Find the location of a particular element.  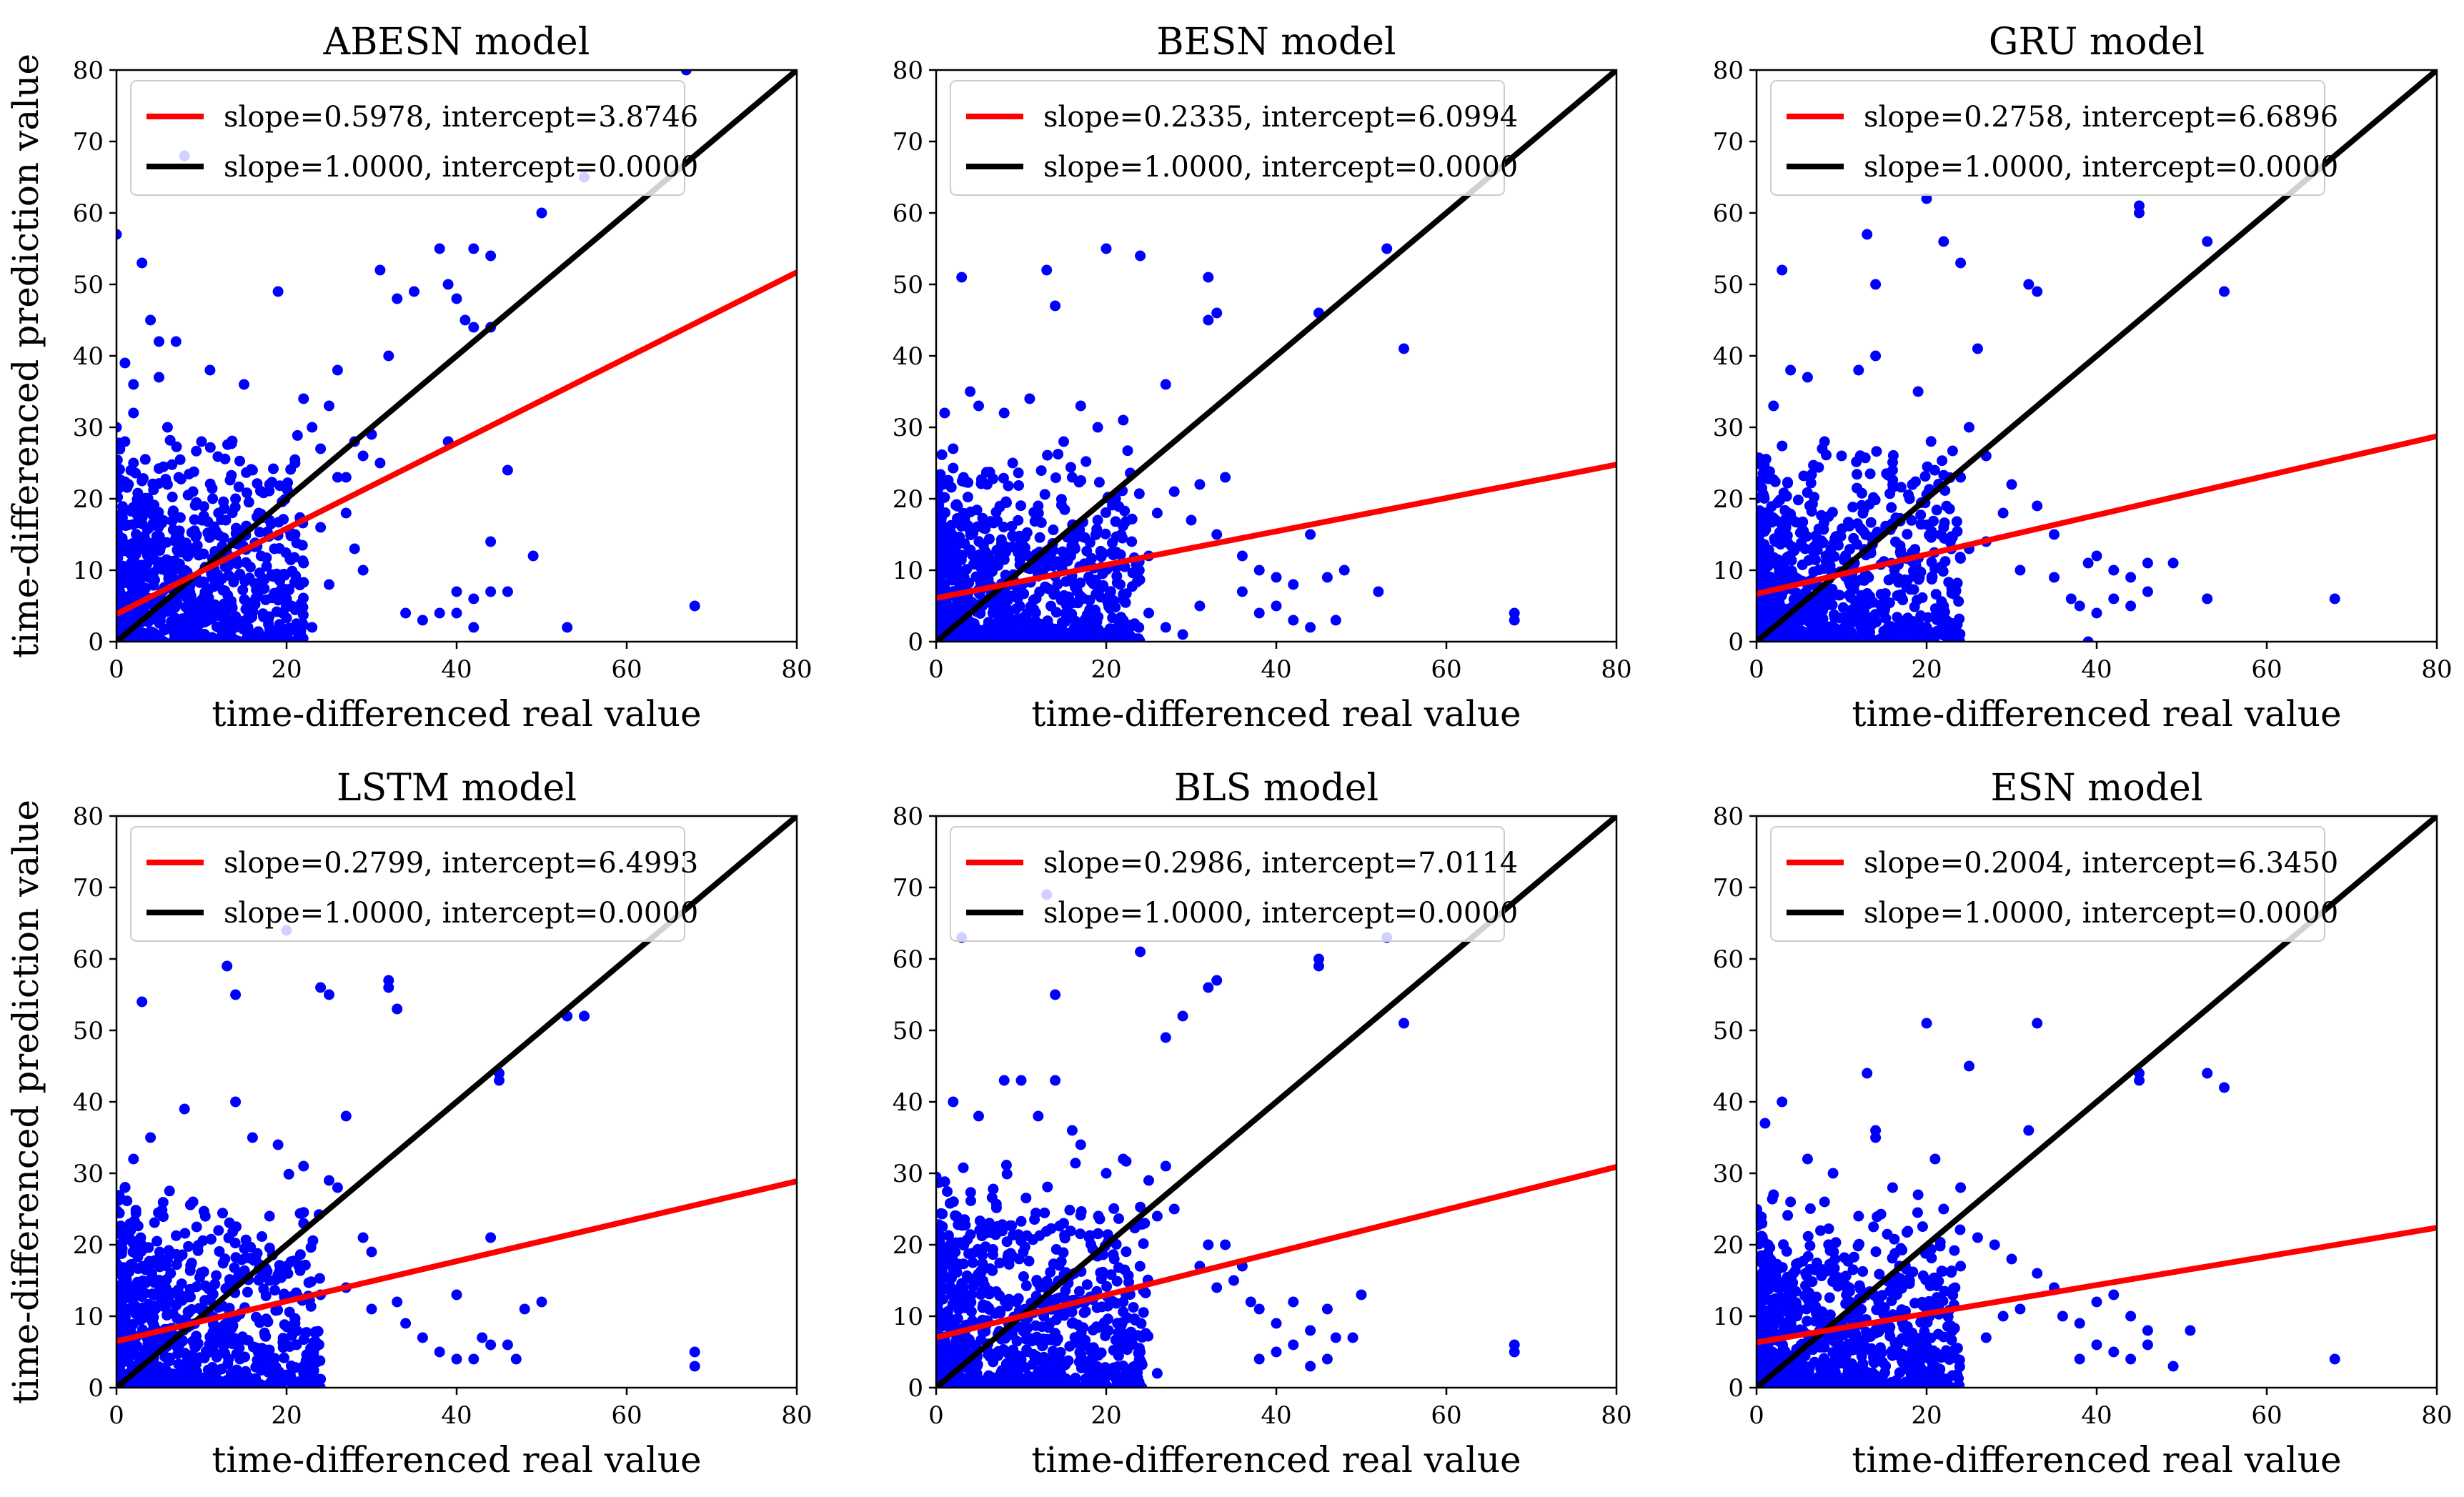

x-tick-label: 80 is located at coordinates (1616, 1415).